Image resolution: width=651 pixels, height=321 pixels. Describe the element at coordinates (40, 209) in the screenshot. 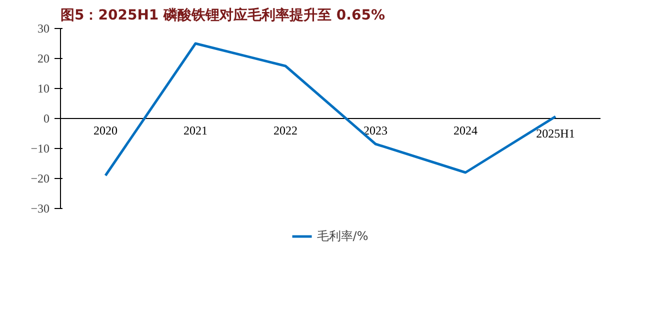

I see `y-tick-label: −30` at that location.